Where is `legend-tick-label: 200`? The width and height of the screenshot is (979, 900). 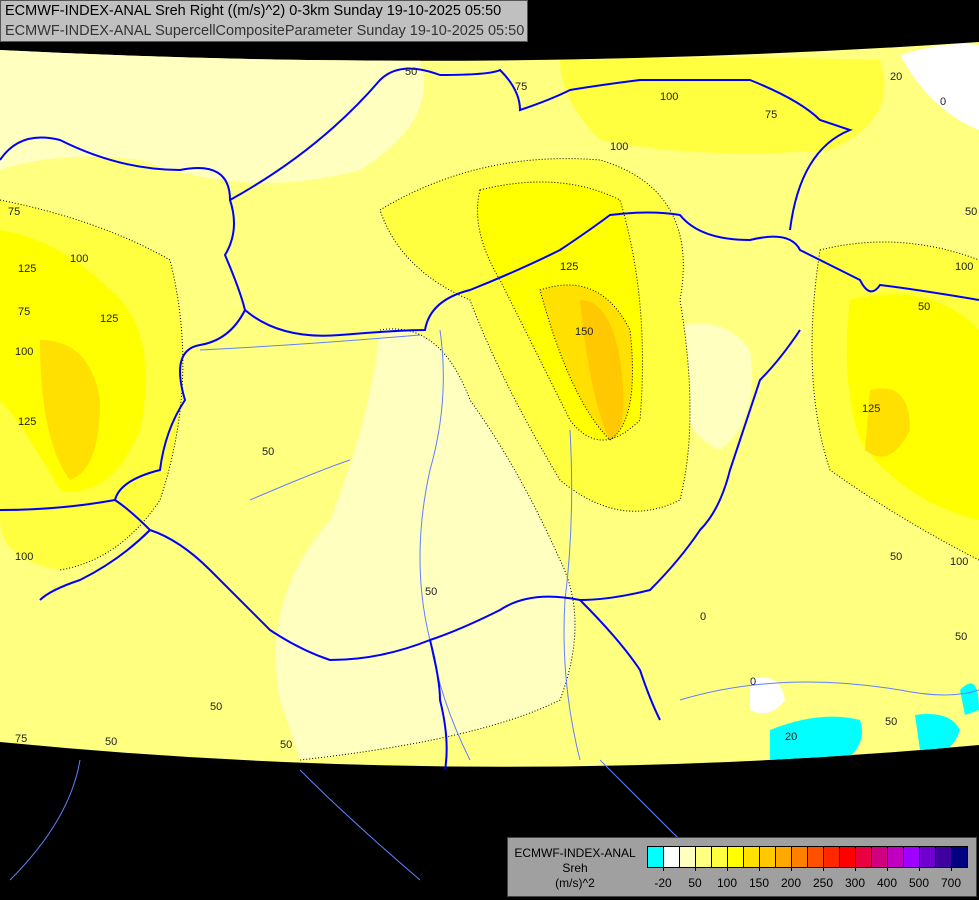 legend-tick-label: 200 is located at coordinates (791, 883).